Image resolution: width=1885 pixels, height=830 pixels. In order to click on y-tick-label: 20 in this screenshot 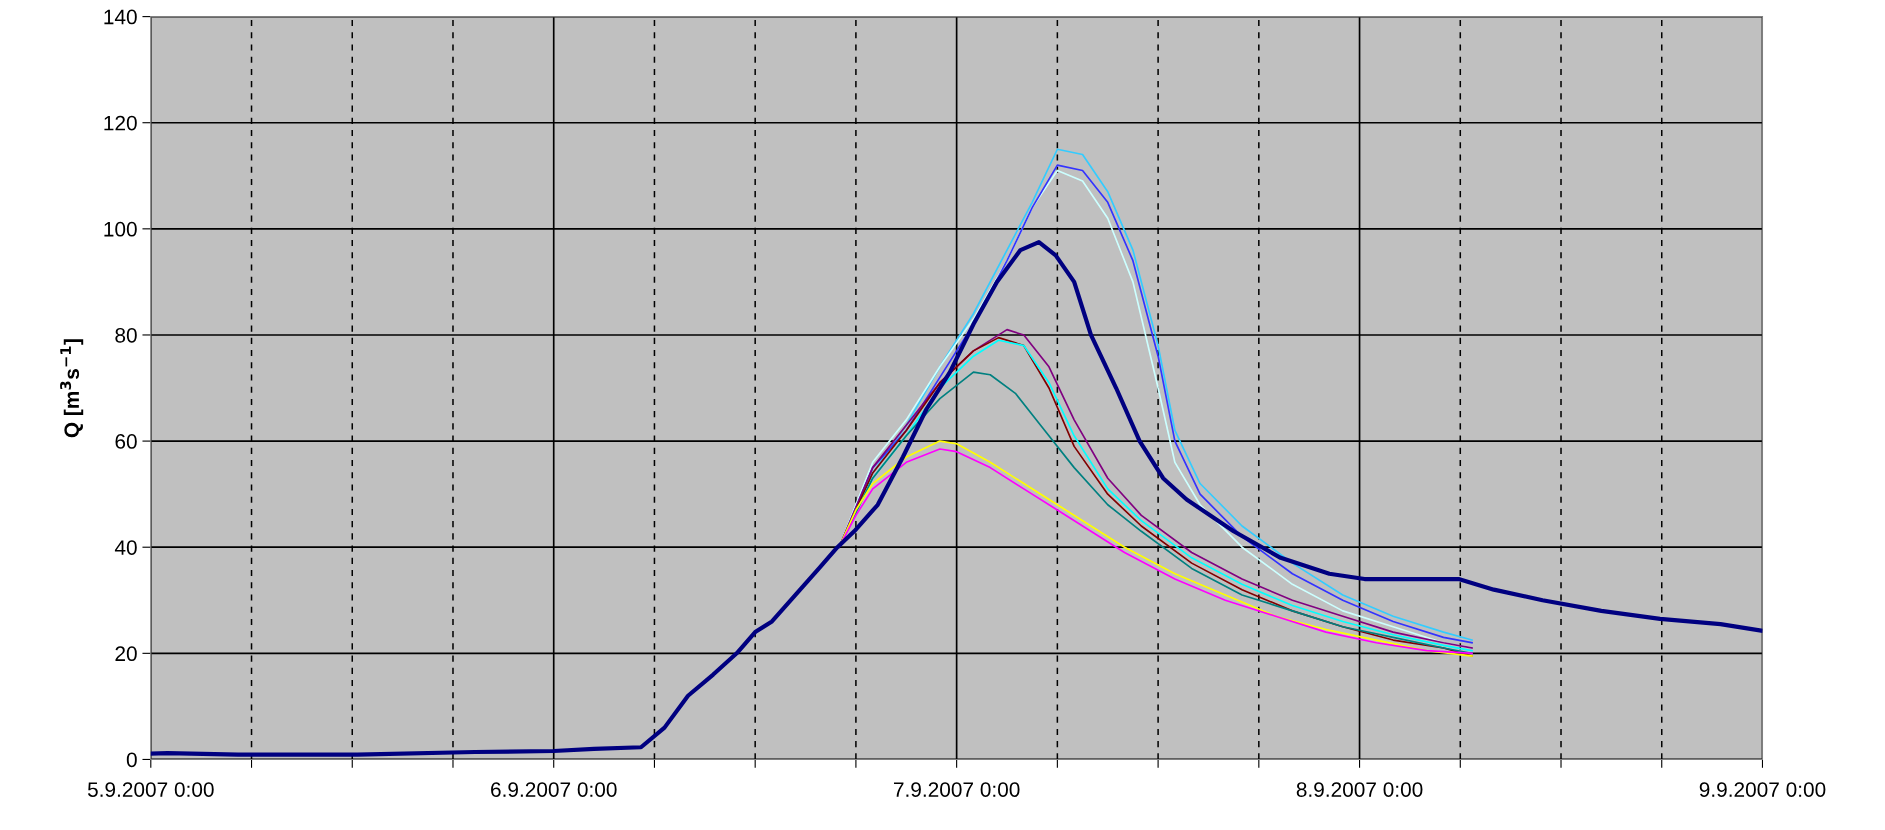, I will do `click(126, 654)`.